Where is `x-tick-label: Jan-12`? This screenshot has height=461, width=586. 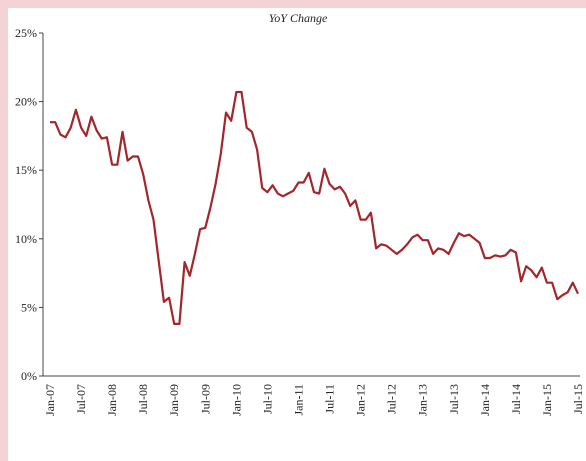
x-tick-label: Jan-12 is located at coordinates (361, 400).